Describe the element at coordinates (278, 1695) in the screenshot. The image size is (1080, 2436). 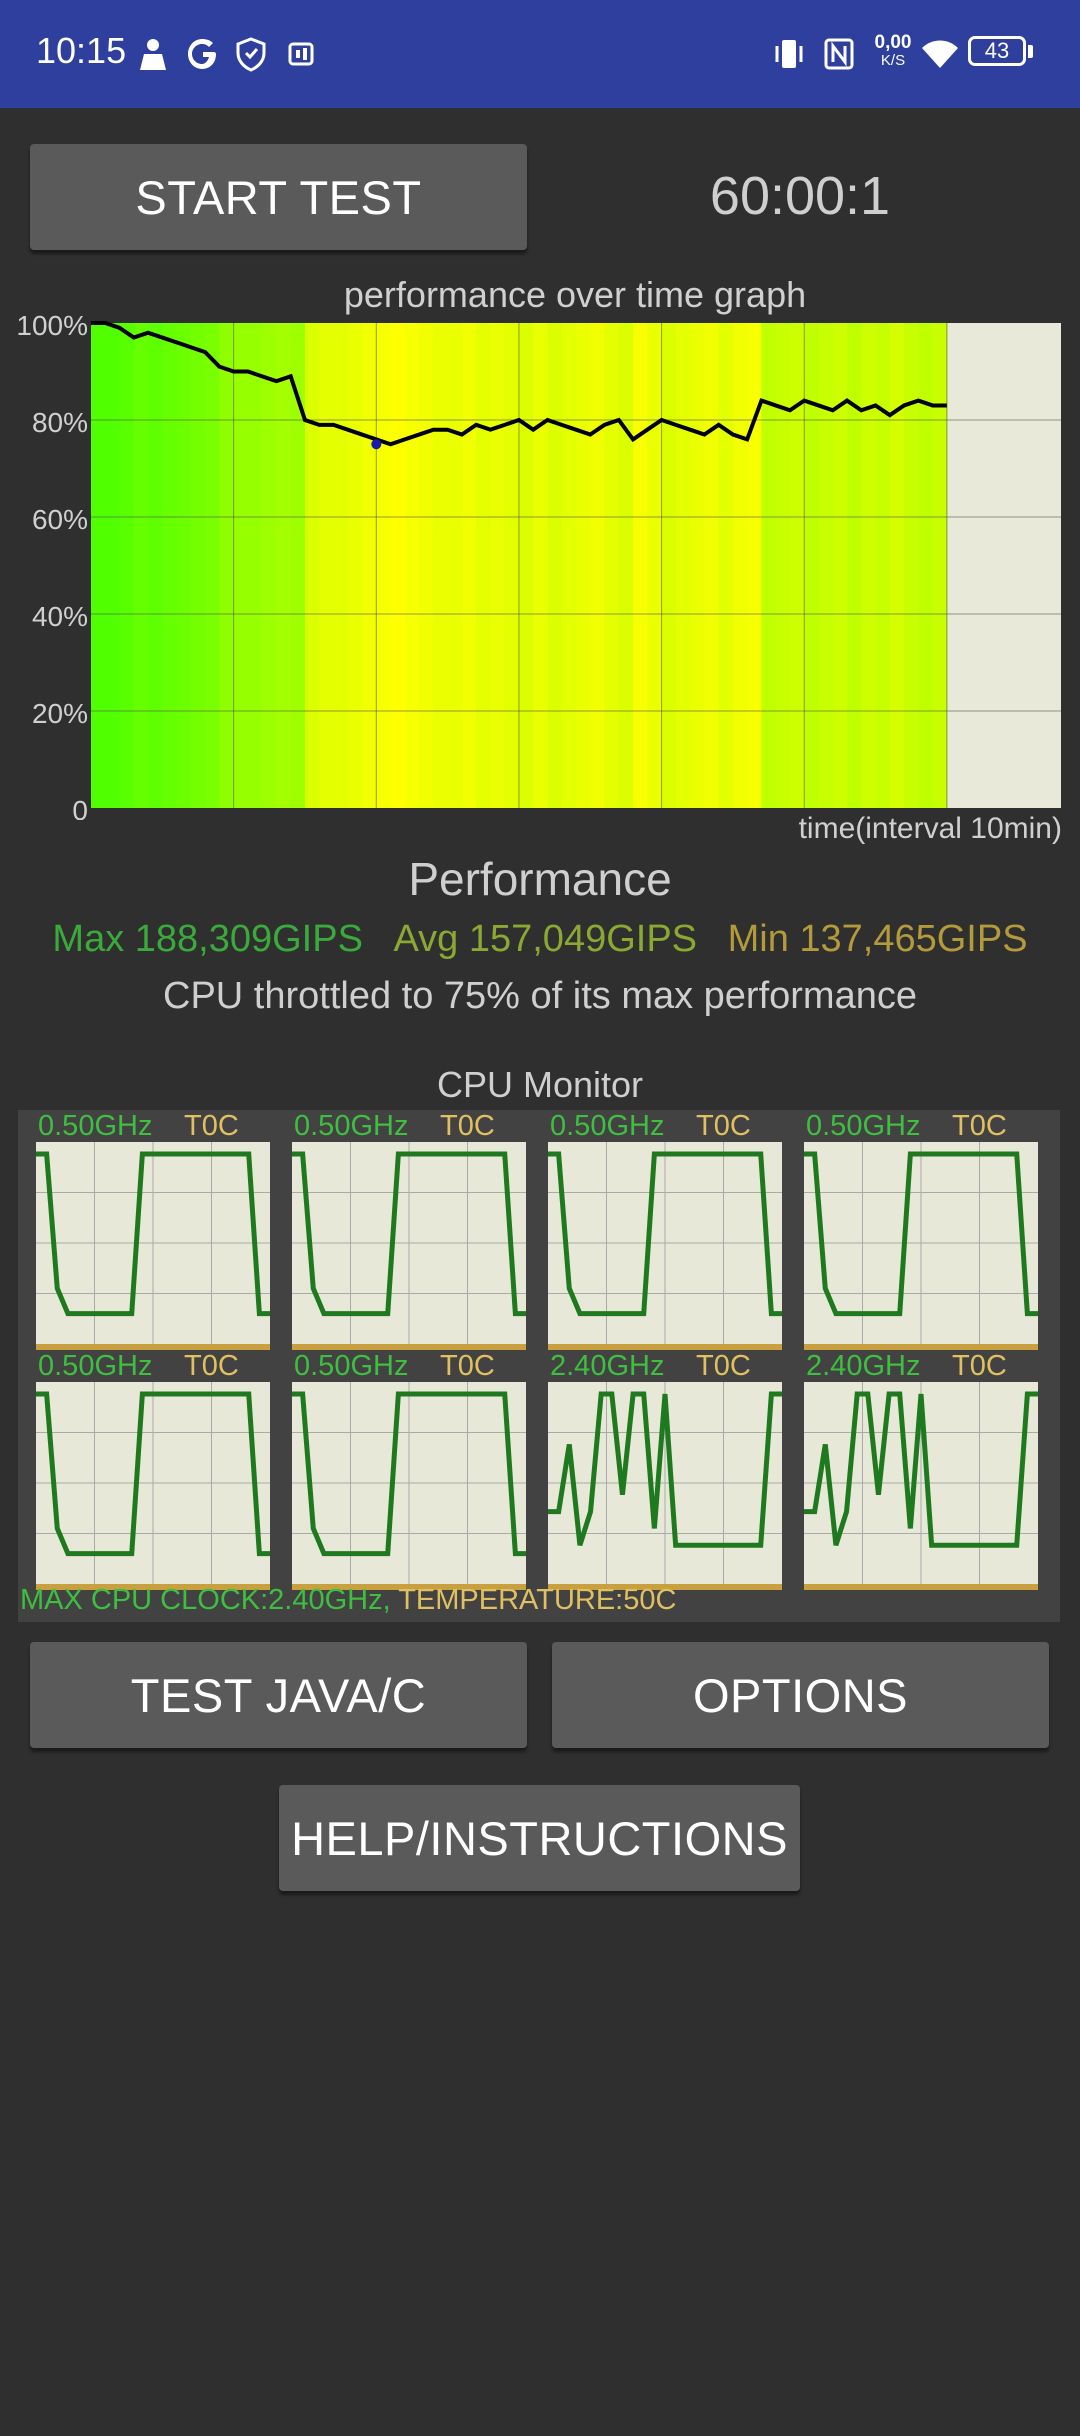
I see `test-java-c-button: TEST JAVA/C` at that location.